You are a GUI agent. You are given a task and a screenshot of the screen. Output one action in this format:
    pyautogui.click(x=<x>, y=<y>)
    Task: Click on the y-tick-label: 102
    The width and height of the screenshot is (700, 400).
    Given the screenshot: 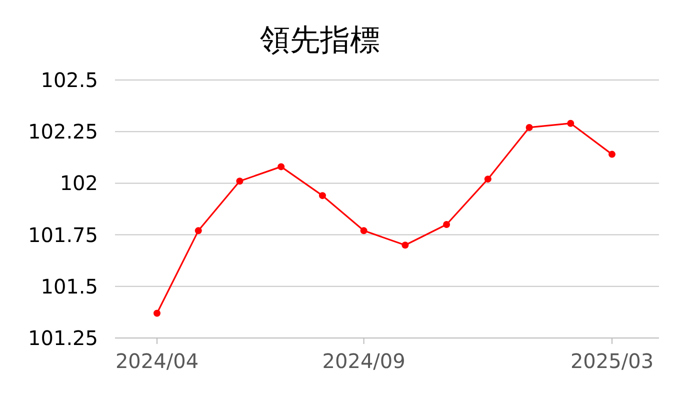 What is the action you would take?
    pyautogui.click(x=79, y=183)
    